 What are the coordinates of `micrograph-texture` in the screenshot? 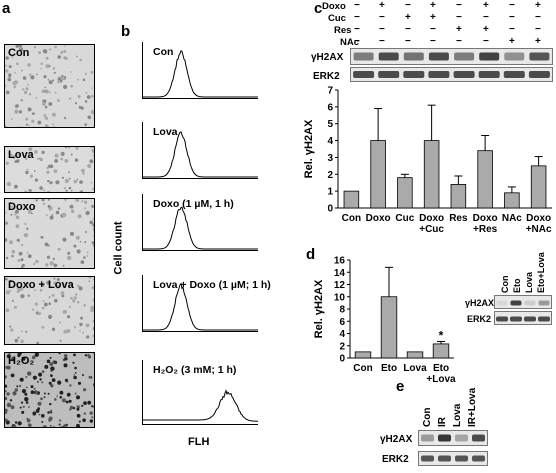 It's located at (49, 310).